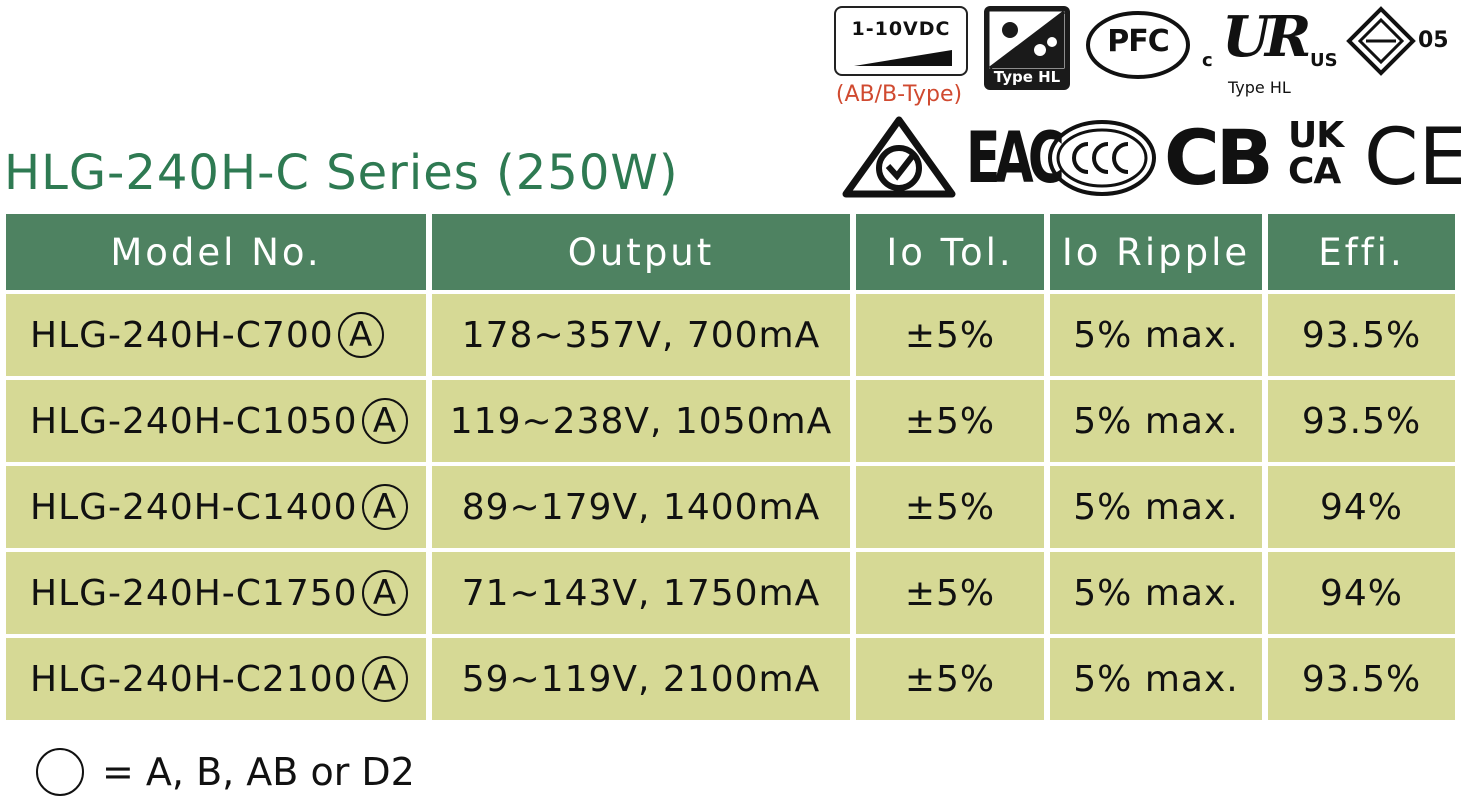  Describe the element at coordinates (194, 593) in the screenshot. I see `model-number: HLG-240H-C1750` at that location.